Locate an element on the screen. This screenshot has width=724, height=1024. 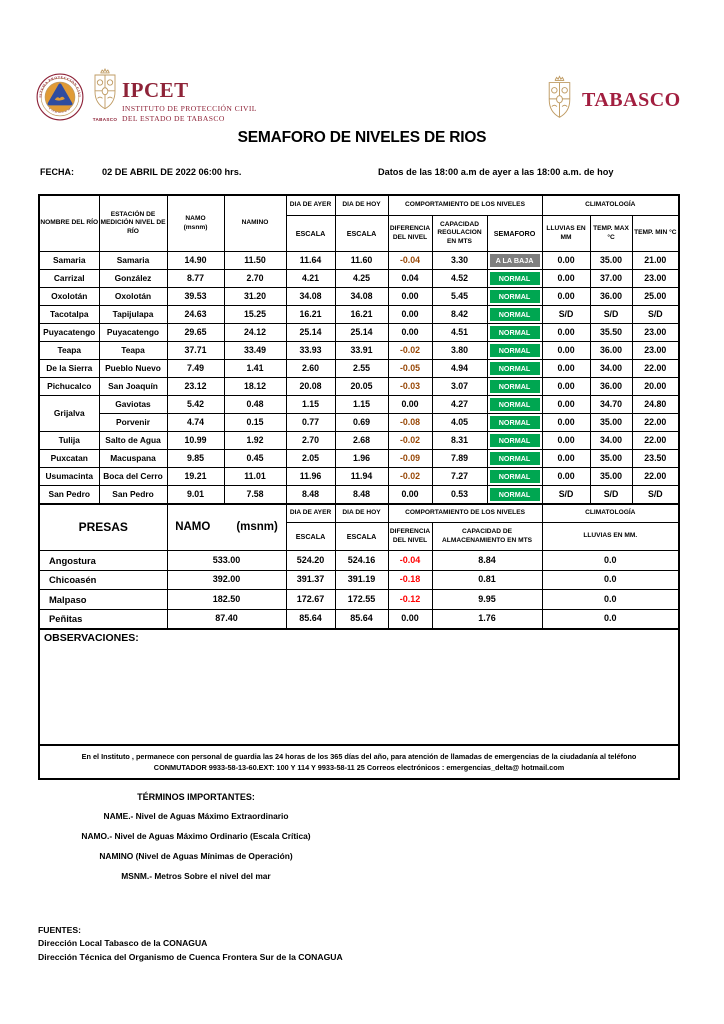
escala-hoy-value: 1.15 is located at coordinates (361, 404).